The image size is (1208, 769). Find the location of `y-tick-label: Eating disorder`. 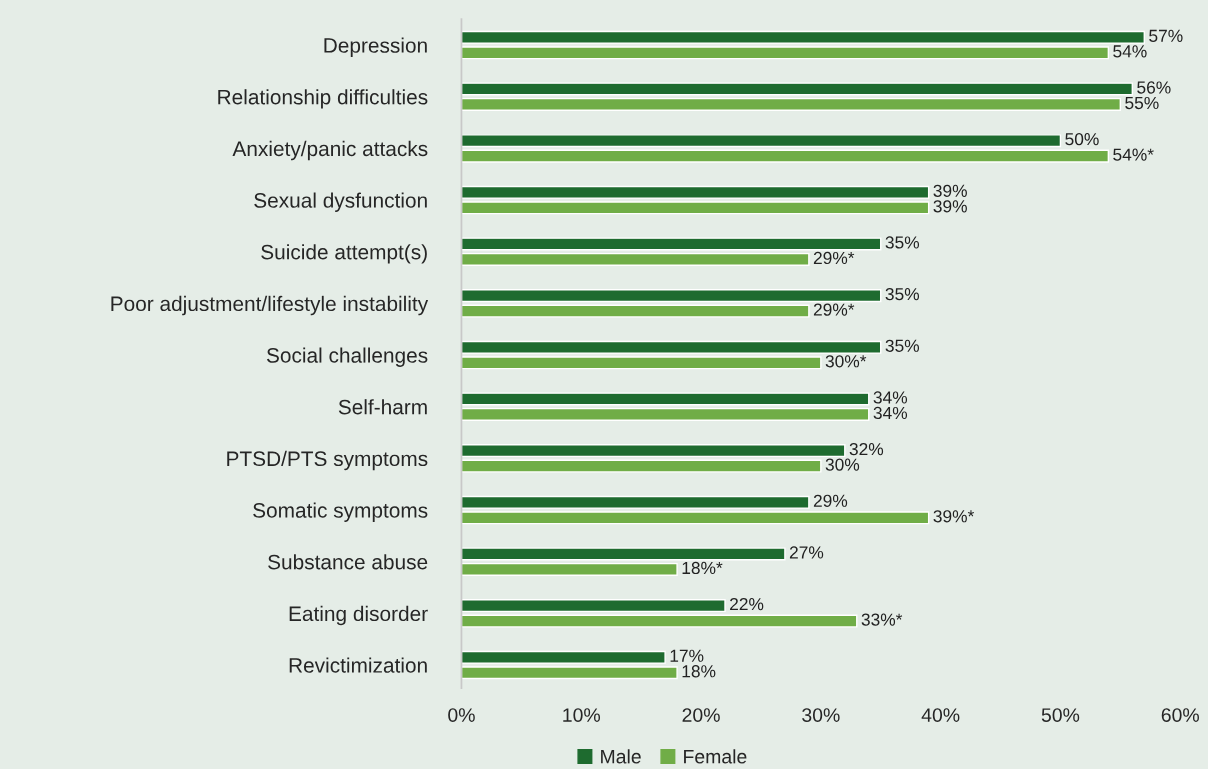

y-tick-label: Eating disorder is located at coordinates (358, 615).